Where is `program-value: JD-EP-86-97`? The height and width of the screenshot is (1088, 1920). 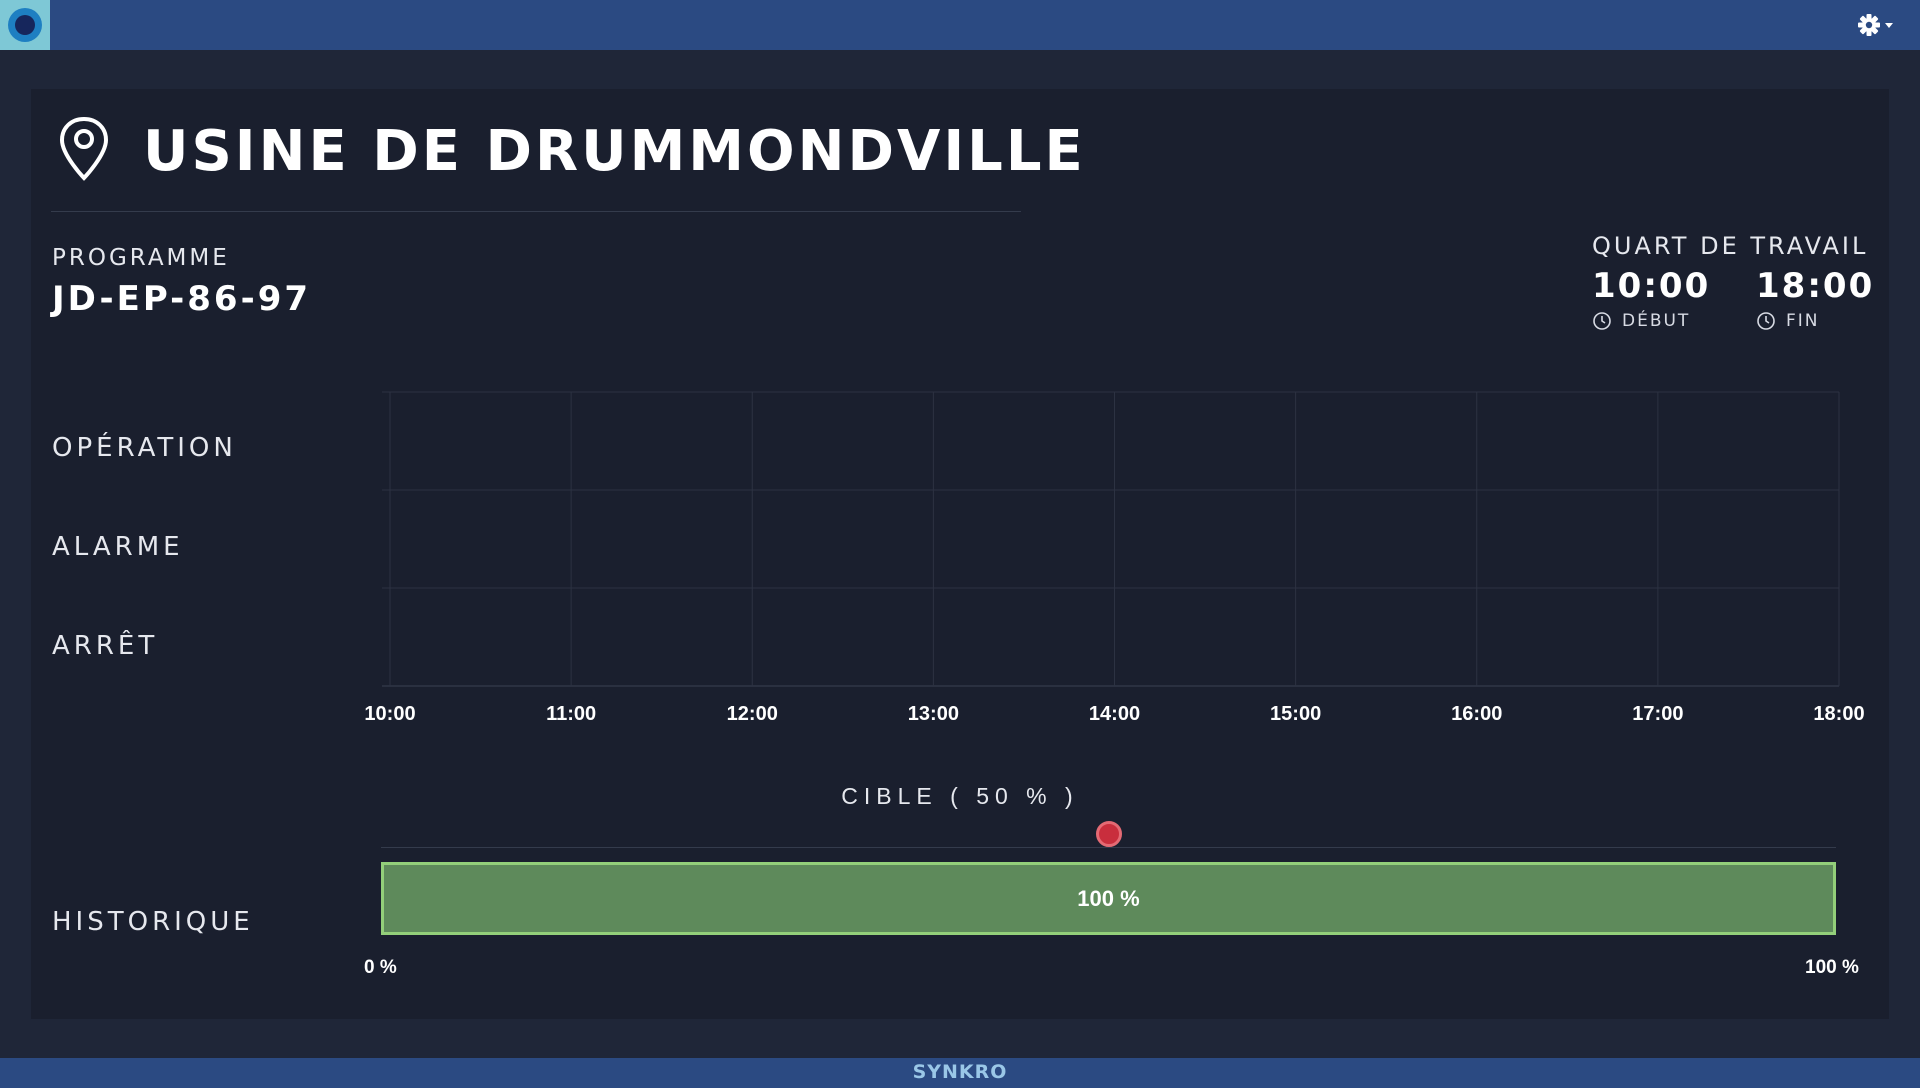 program-value: JD-EP-86-97 is located at coordinates (182, 299).